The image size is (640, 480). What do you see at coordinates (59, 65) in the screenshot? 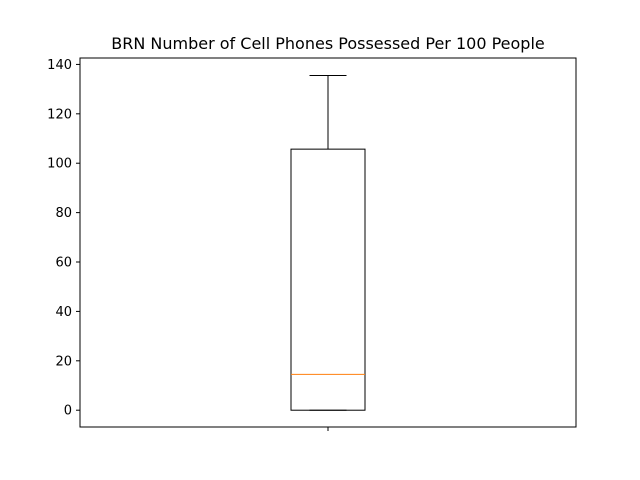
I see `y-tick-label: 140` at bounding box center [59, 65].